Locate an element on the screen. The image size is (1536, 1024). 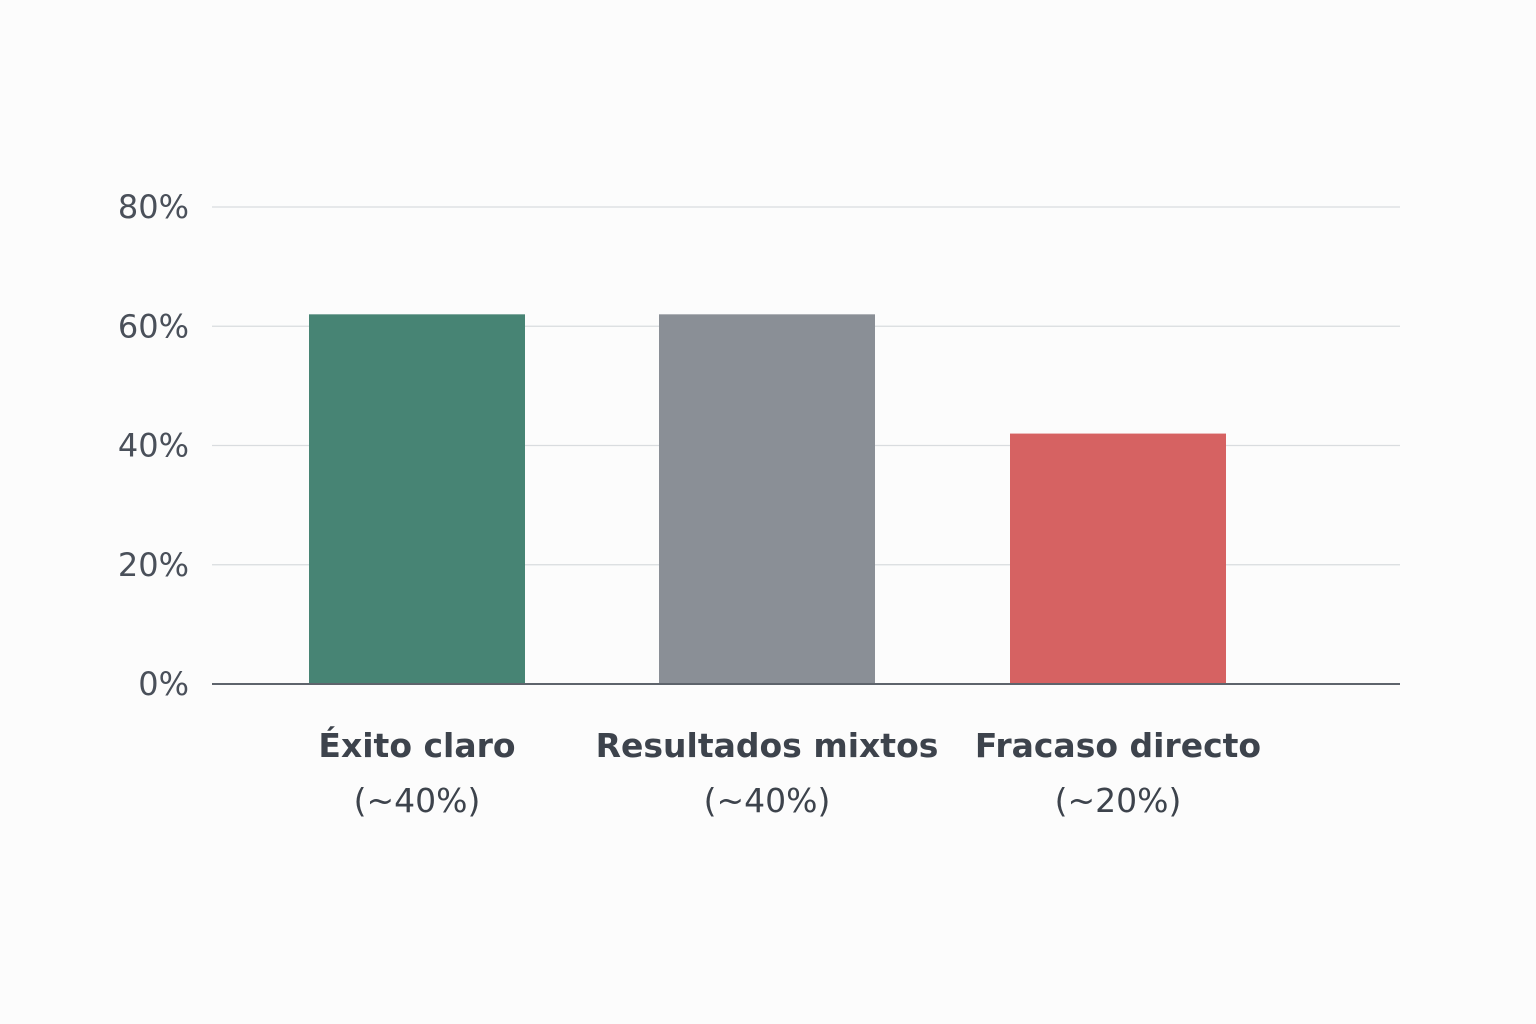
y-axis-ticks: 0% 20% 40% 60% 80% is located at coordinates (153, 445).